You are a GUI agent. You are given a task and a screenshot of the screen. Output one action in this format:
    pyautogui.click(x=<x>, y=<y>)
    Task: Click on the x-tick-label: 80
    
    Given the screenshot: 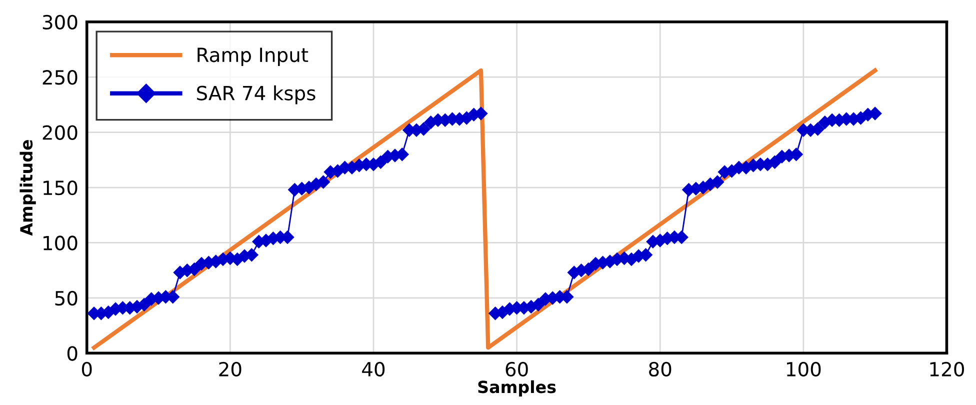 What is the action you would take?
    pyautogui.click(x=660, y=369)
    